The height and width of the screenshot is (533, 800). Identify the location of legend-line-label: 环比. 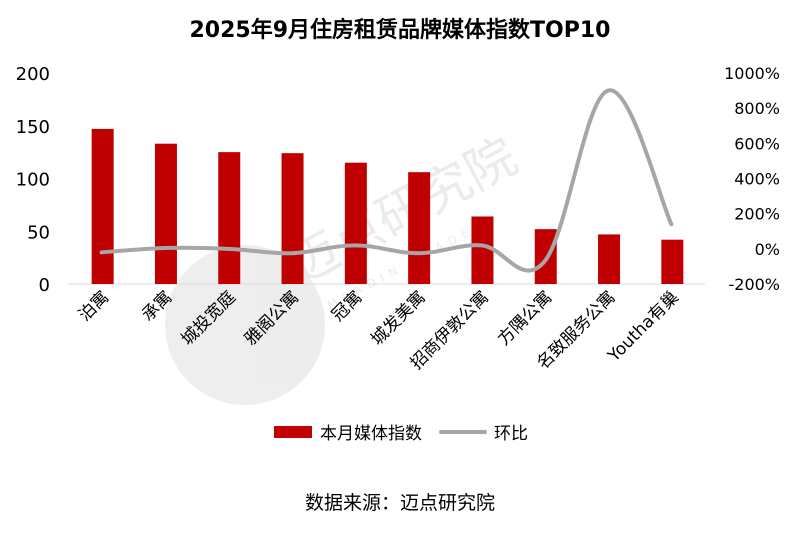
(511, 434).